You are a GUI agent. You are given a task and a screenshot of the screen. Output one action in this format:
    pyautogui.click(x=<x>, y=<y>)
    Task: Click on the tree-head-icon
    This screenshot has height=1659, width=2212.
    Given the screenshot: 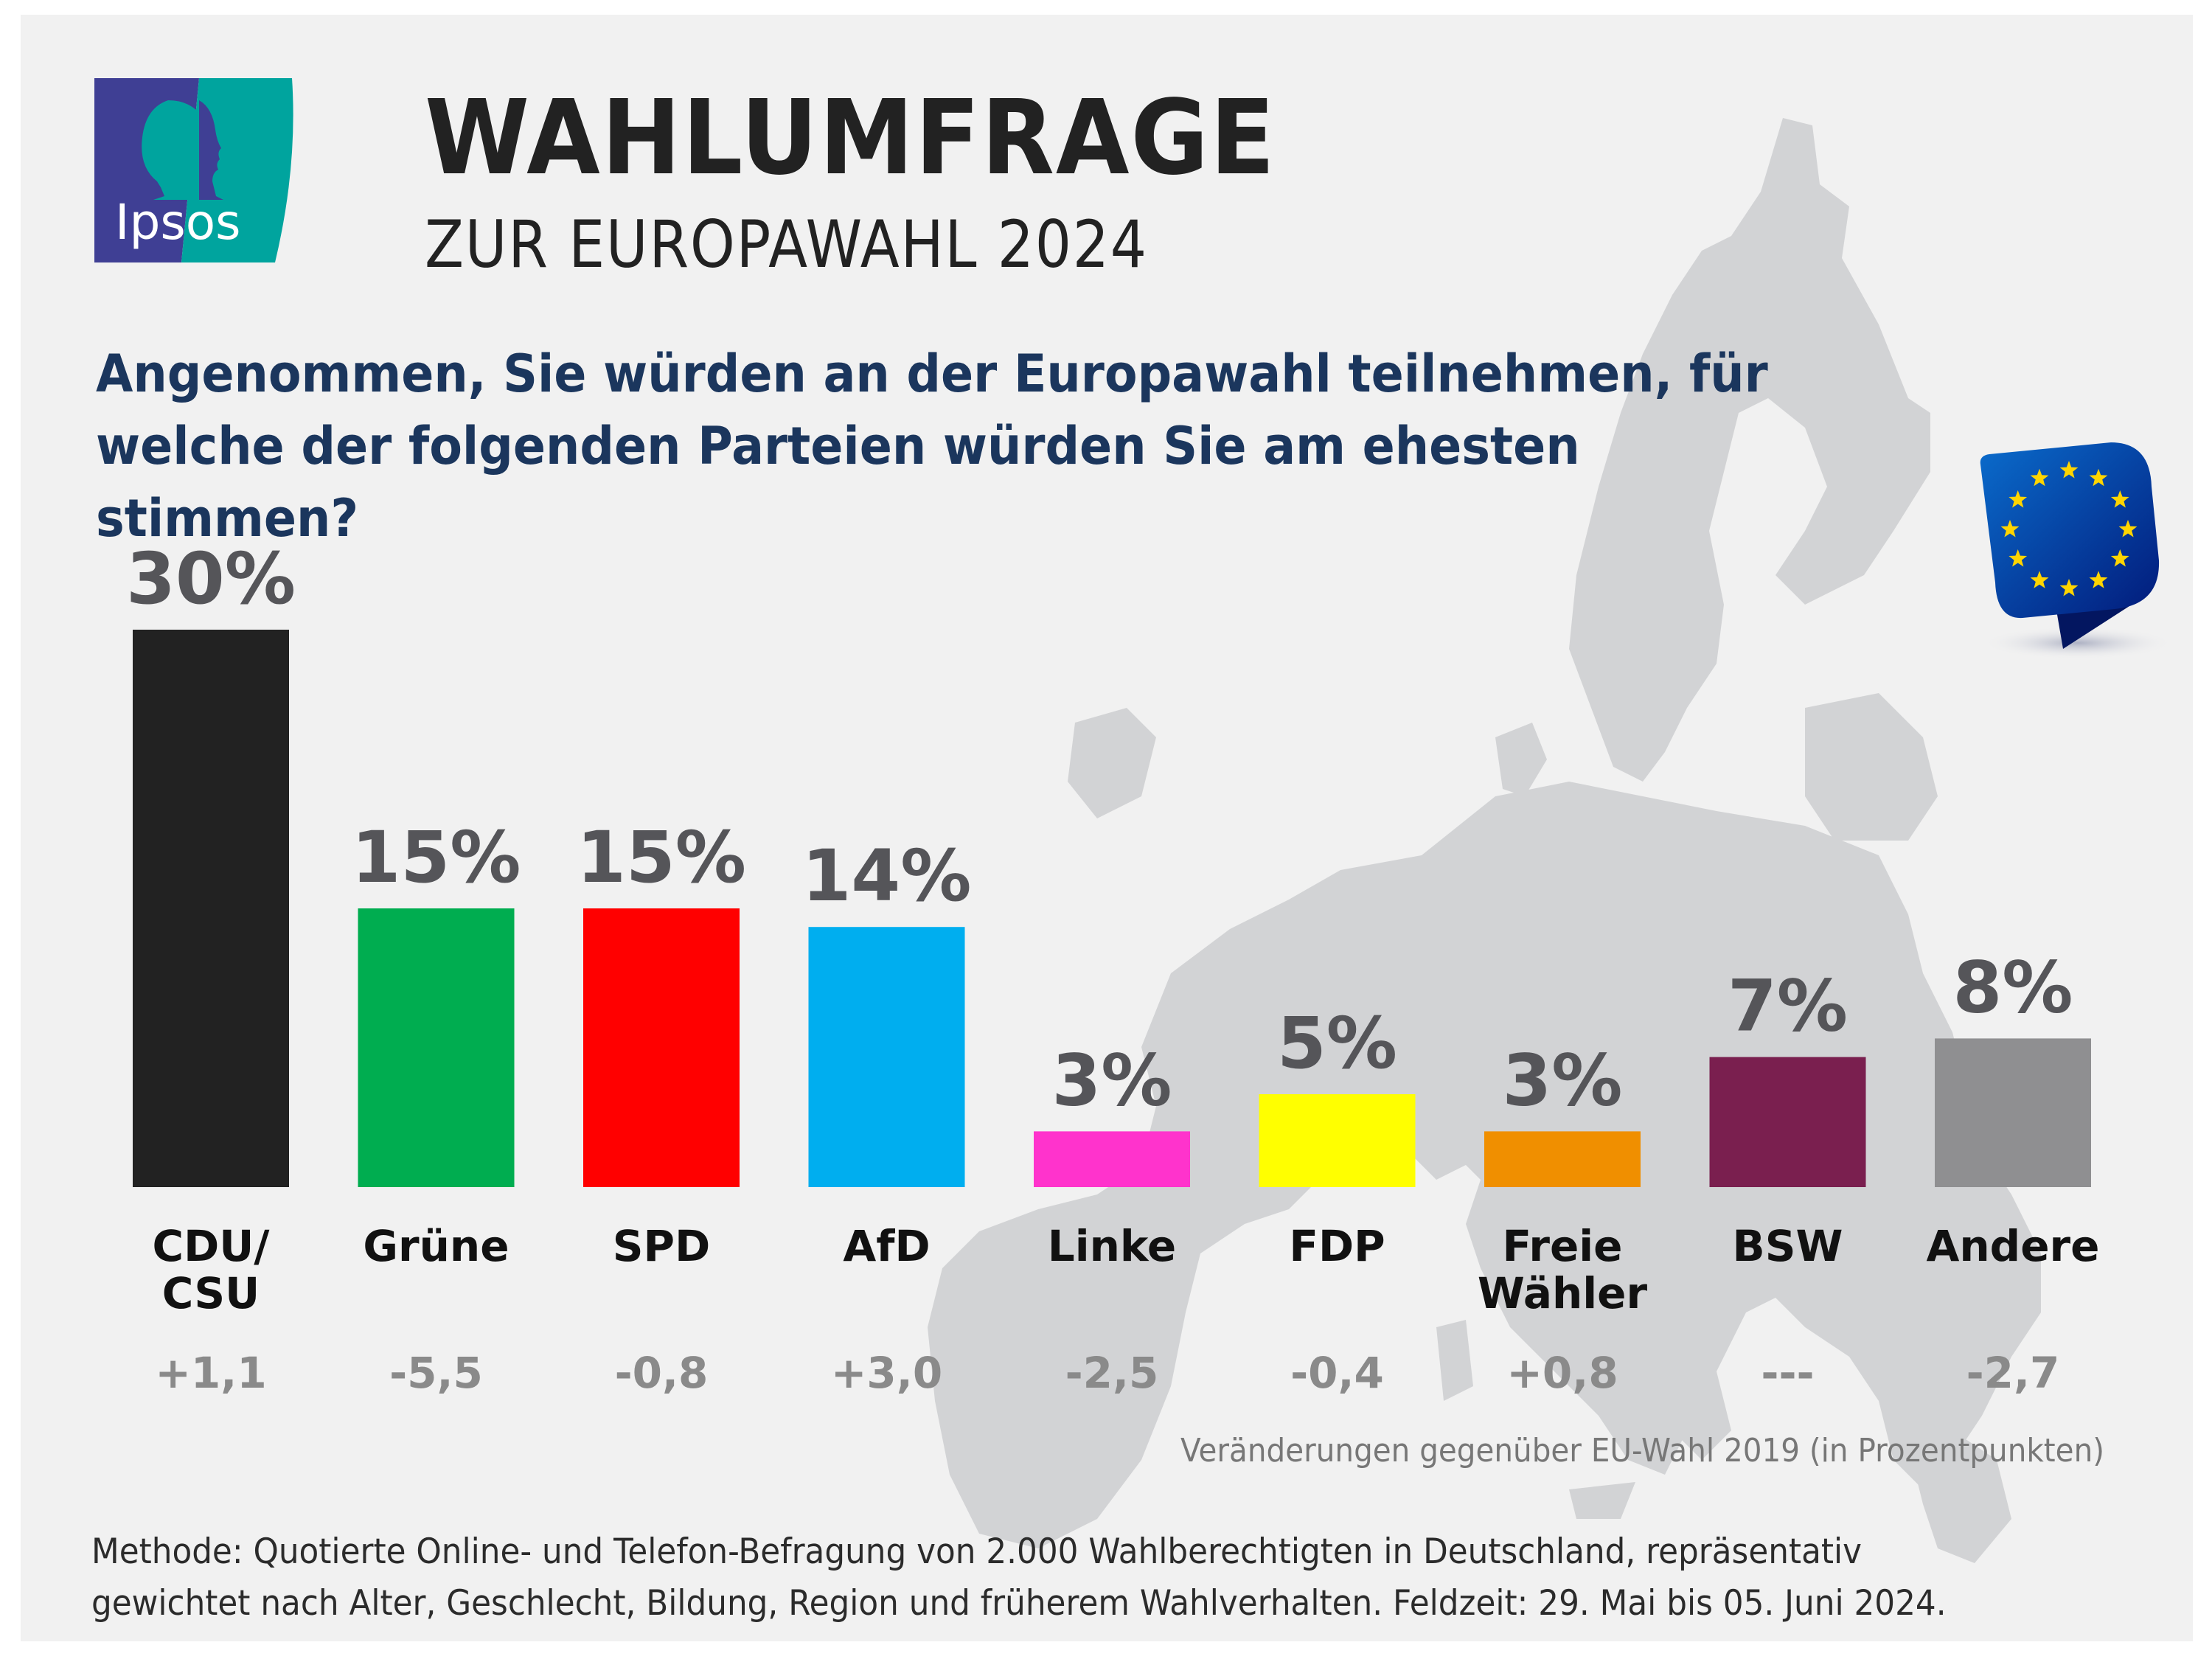 What is the action you would take?
    pyautogui.click(x=176, y=150)
    